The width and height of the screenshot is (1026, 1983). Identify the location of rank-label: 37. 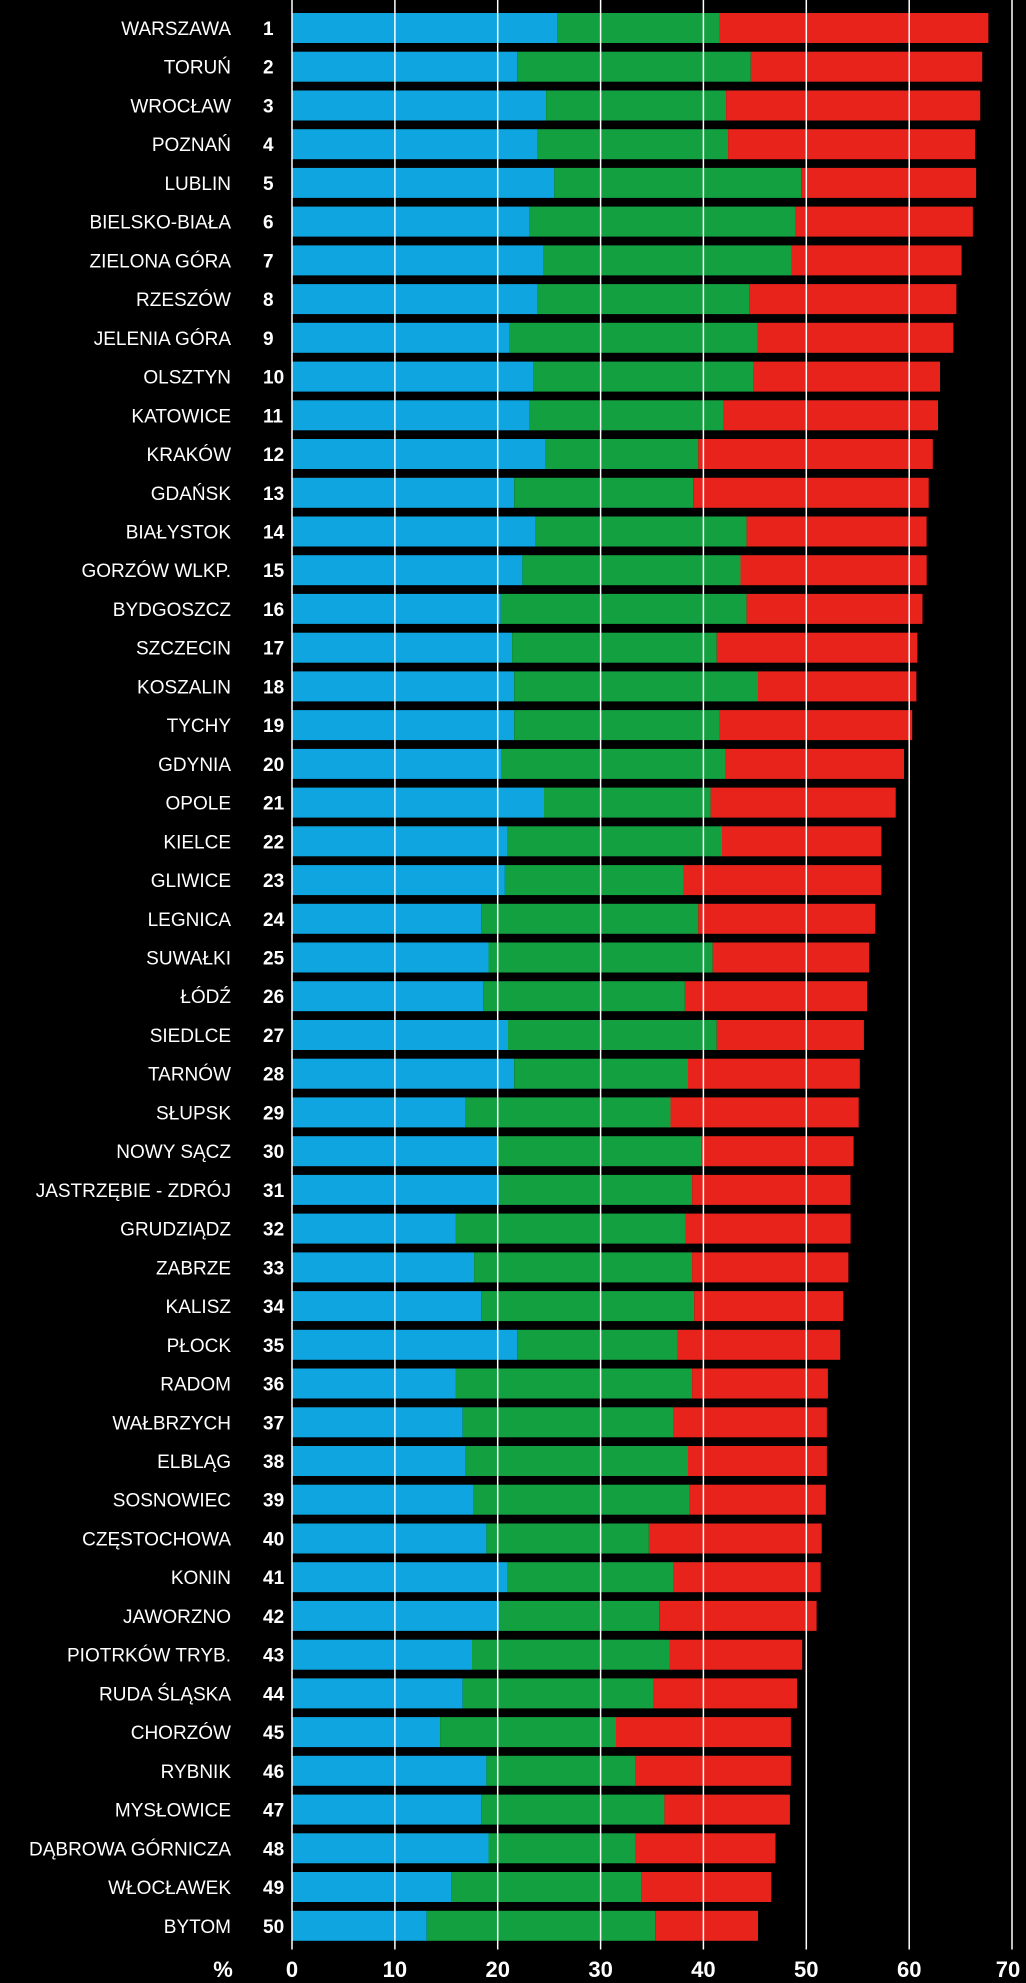
(273, 1423).